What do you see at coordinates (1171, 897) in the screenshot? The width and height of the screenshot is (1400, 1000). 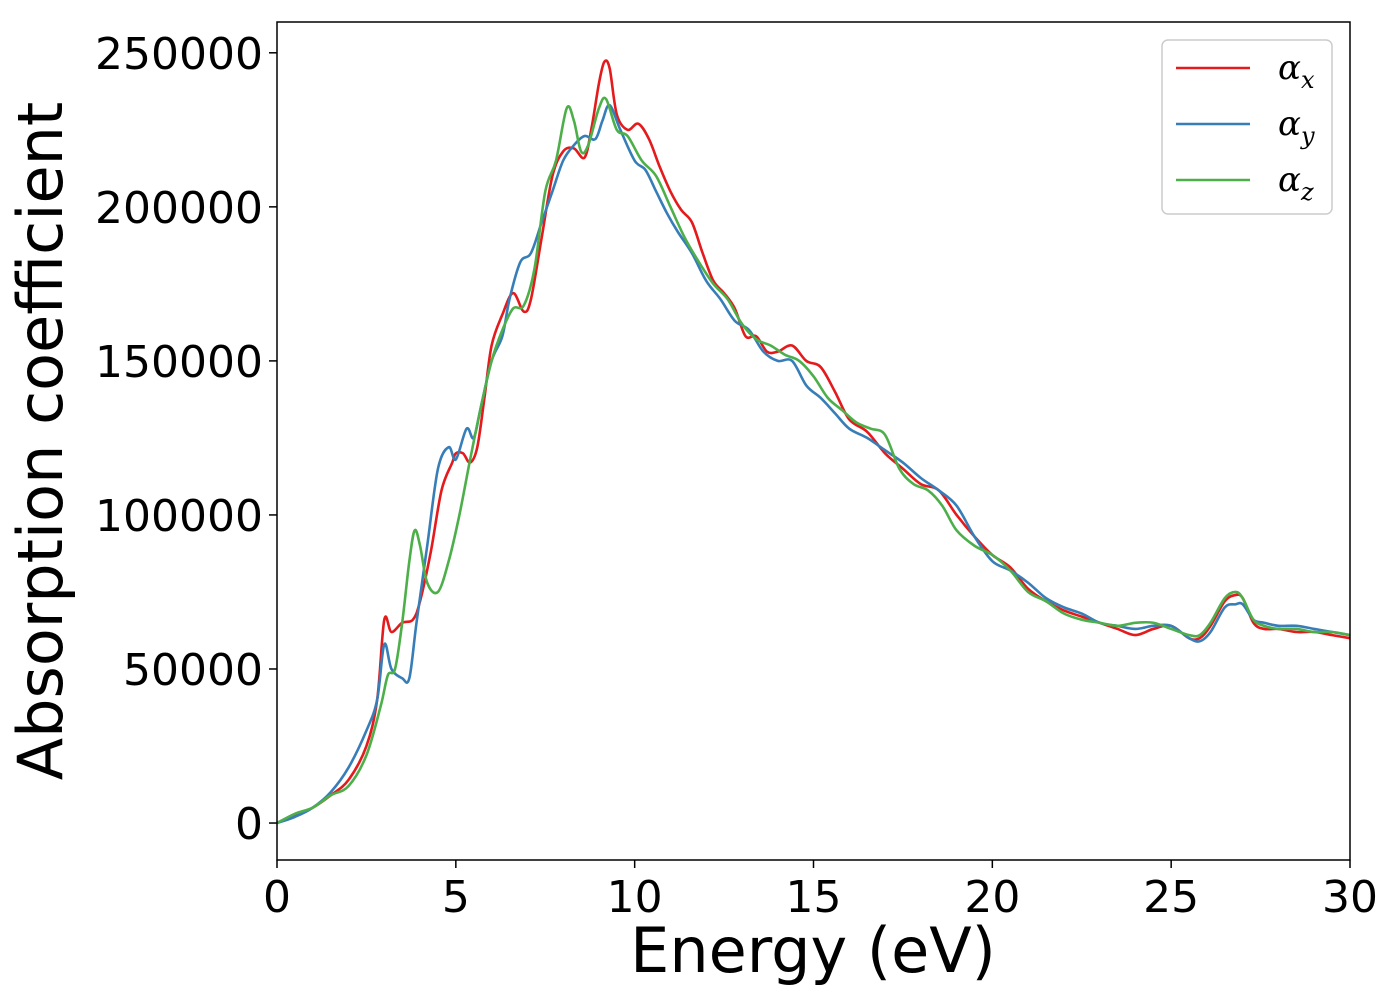 I see `x-tick-label: 25` at bounding box center [1171, 897].